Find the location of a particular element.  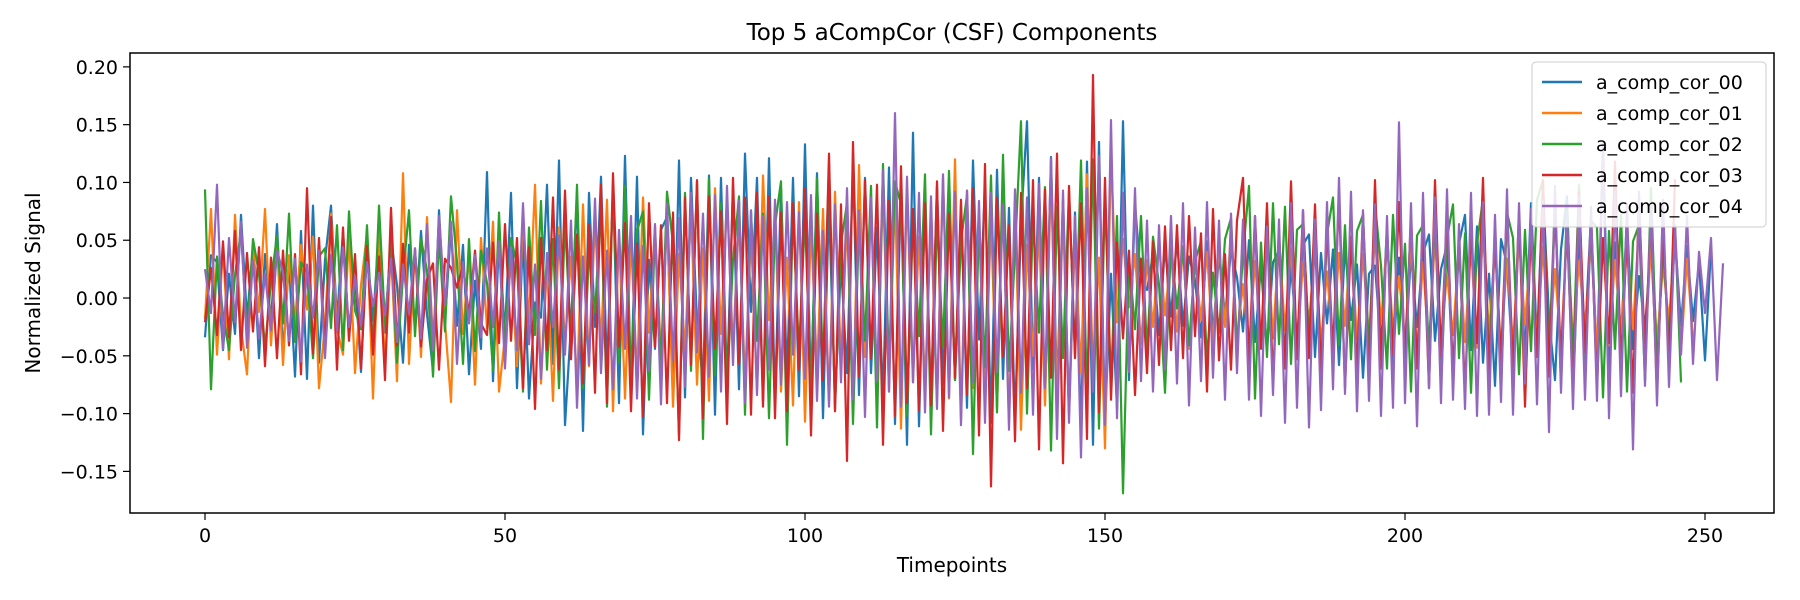

y-tick-label: 0.10 is located at coordinates (97, 183).